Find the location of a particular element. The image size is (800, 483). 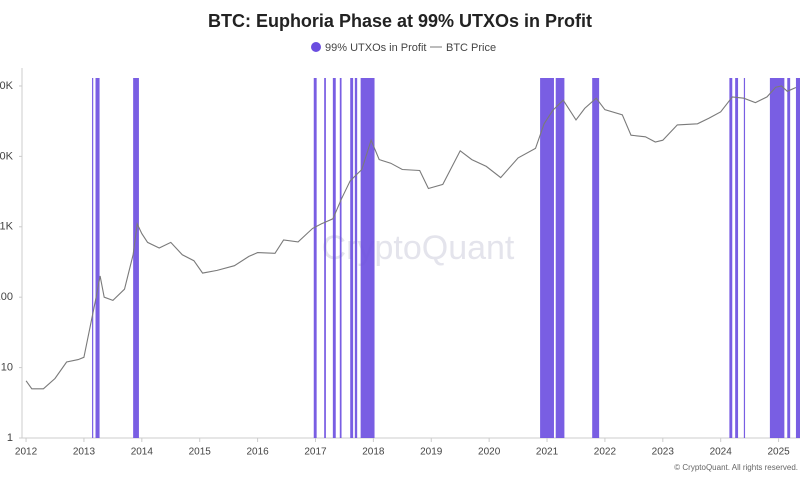

x-tick-label: 2022 is located at coordinates (605, 452).